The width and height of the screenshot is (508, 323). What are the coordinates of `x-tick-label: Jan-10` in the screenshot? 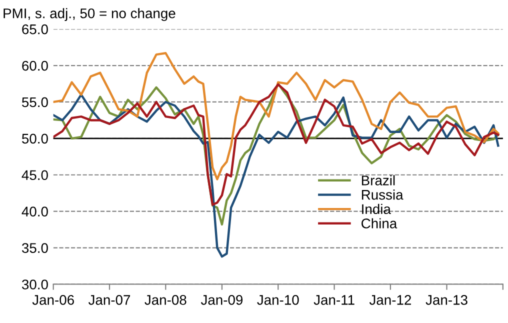 It's located at (278, 300).